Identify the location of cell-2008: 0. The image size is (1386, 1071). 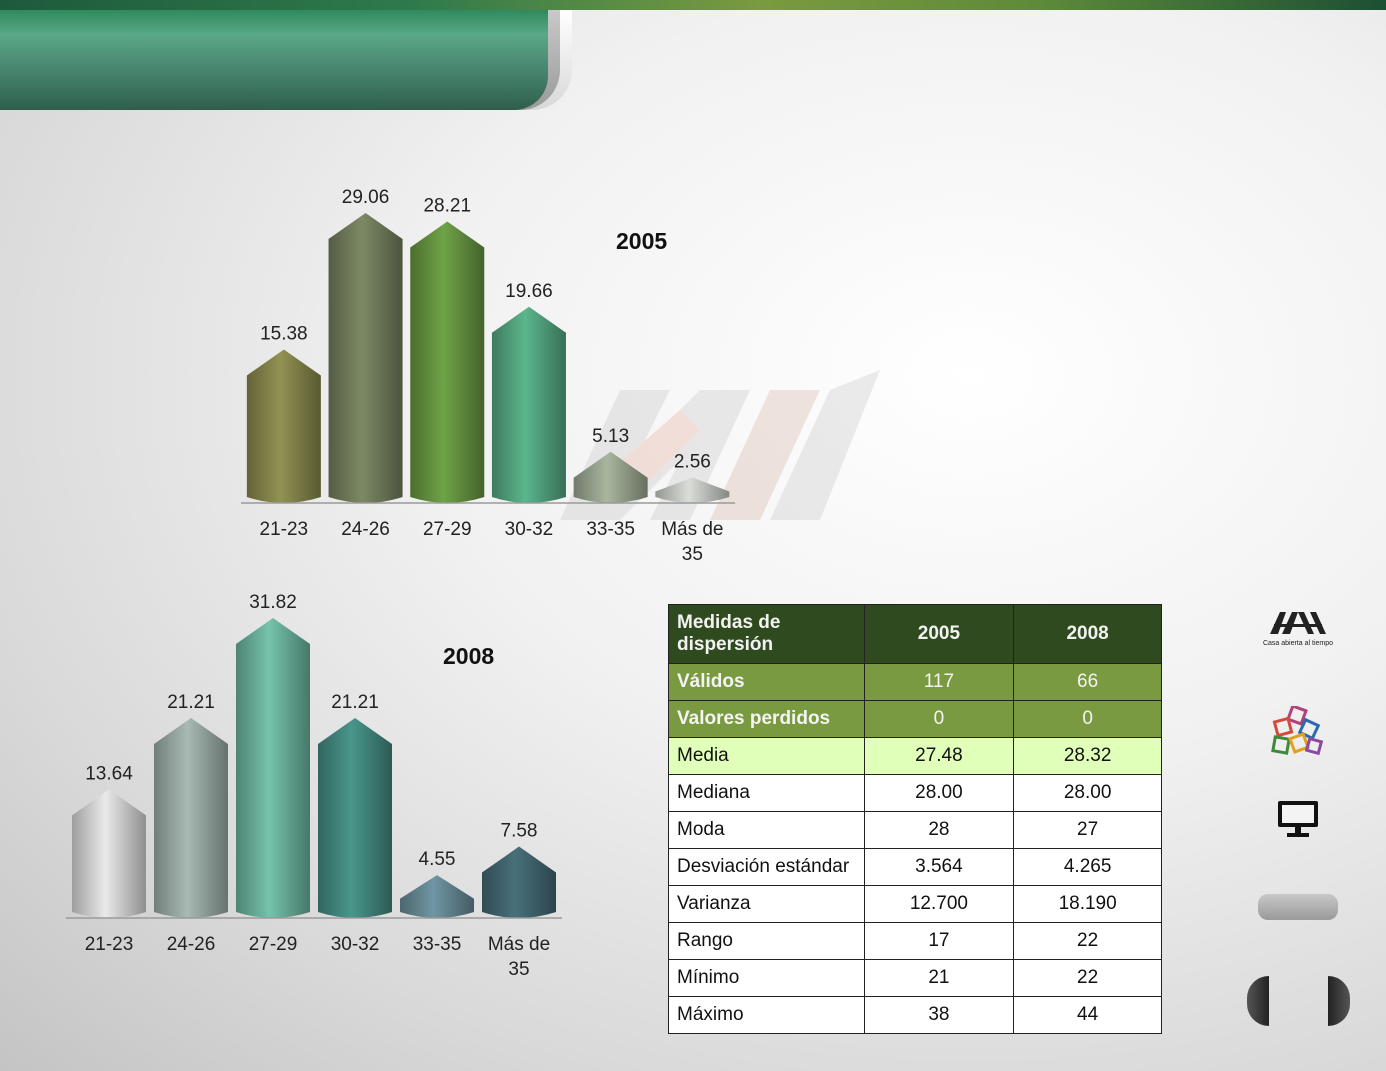
(1087, 719).